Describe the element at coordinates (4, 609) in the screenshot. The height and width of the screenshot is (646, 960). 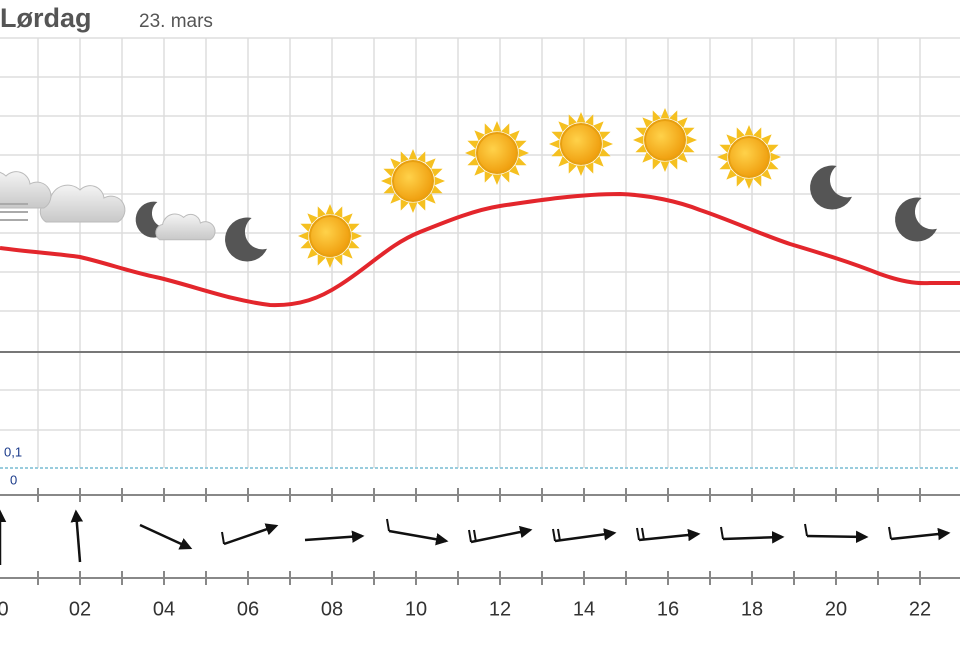
I see `hour-label: 0` at that location.